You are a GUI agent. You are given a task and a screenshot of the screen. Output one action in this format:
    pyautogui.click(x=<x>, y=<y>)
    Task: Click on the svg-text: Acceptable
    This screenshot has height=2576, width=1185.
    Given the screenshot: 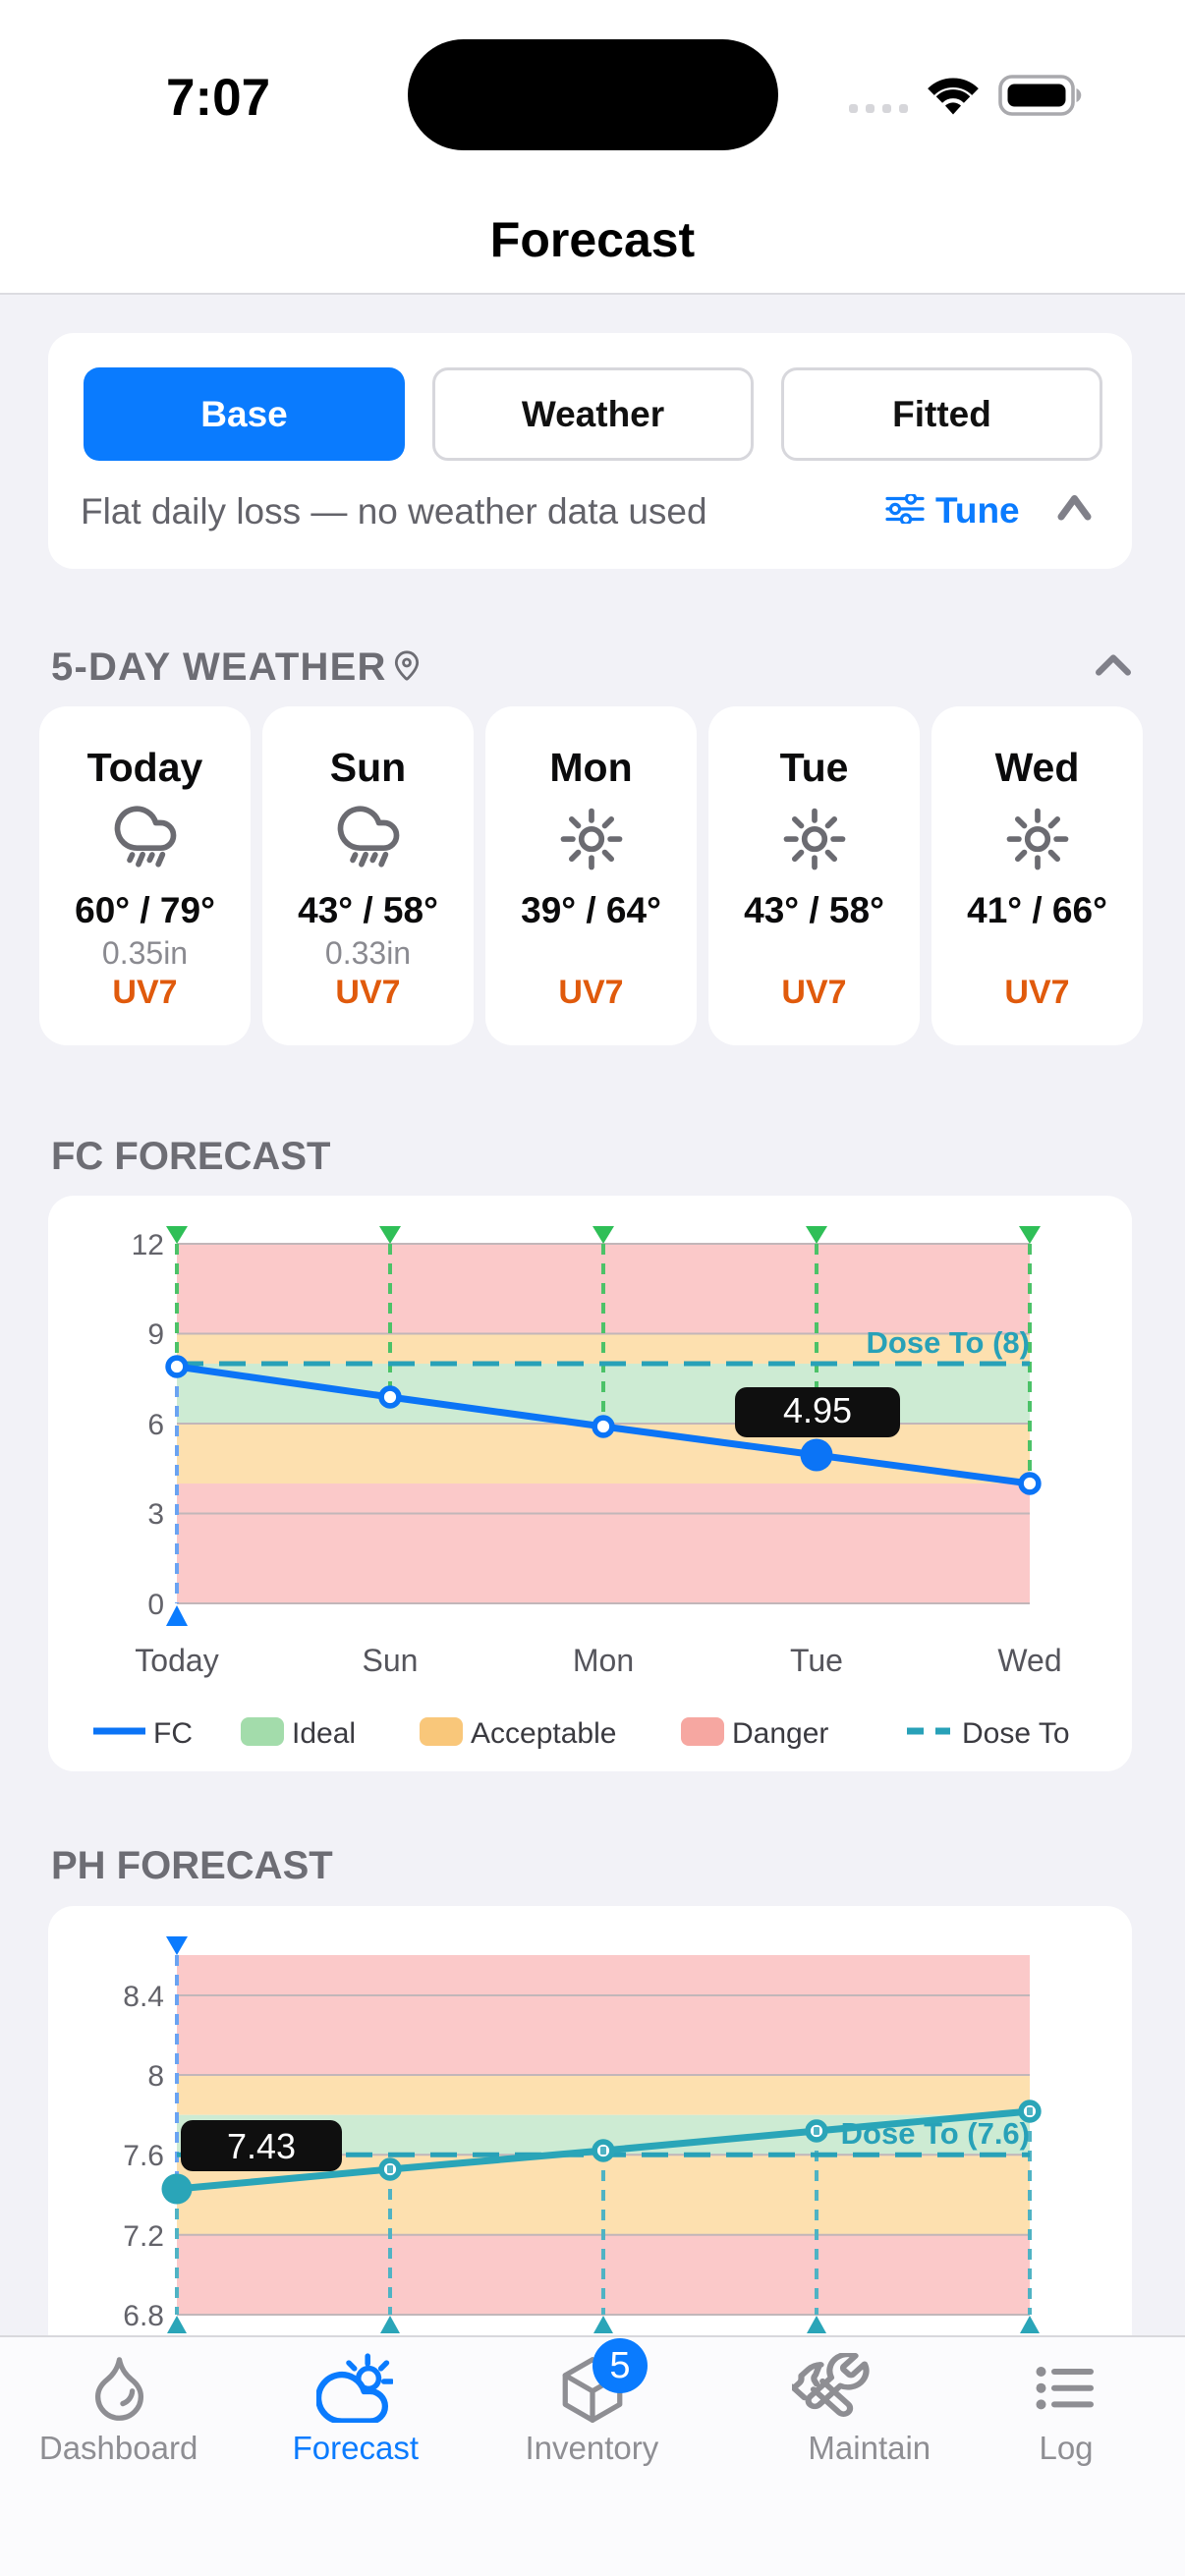 What is the action you would take?
    pyautogui.click(x=544, y=1733)
    